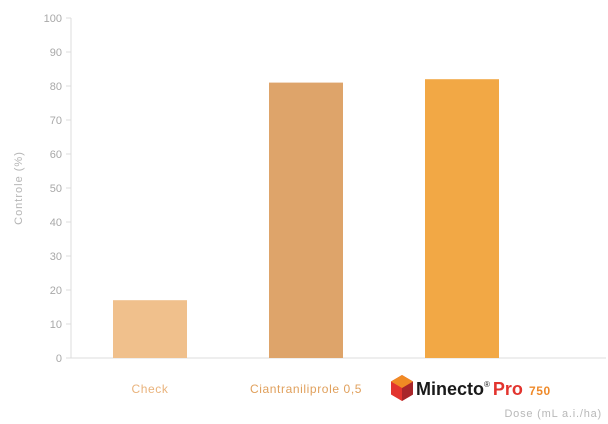 This screenshot has height=424, width=608. What do you see at coordinates (540, 391) in the screenshot?
I see `brand-dose: 750` at bounding box center [540, 391].